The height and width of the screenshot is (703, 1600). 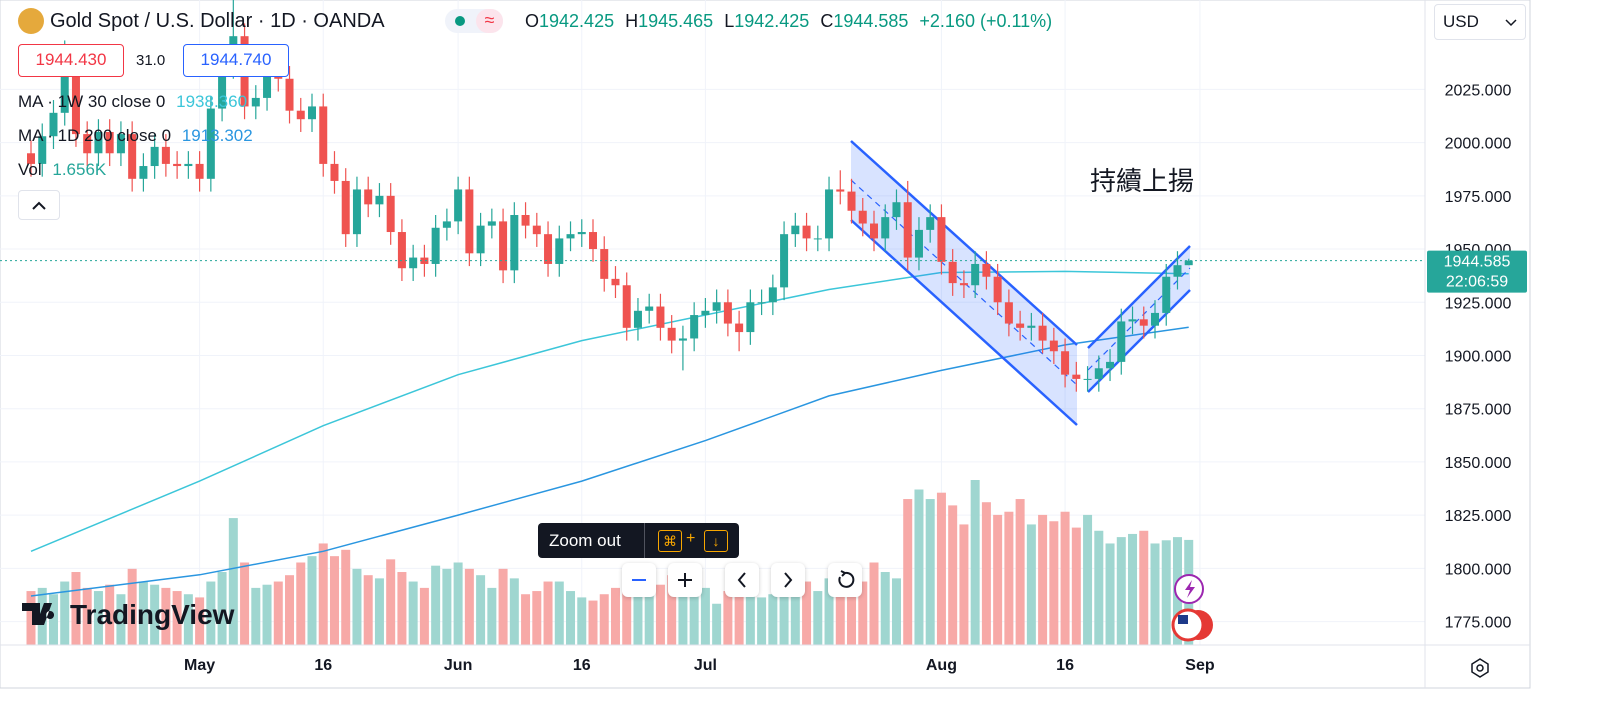 I want to click on legend-value: 1938.360, so click(x=212, y=101).